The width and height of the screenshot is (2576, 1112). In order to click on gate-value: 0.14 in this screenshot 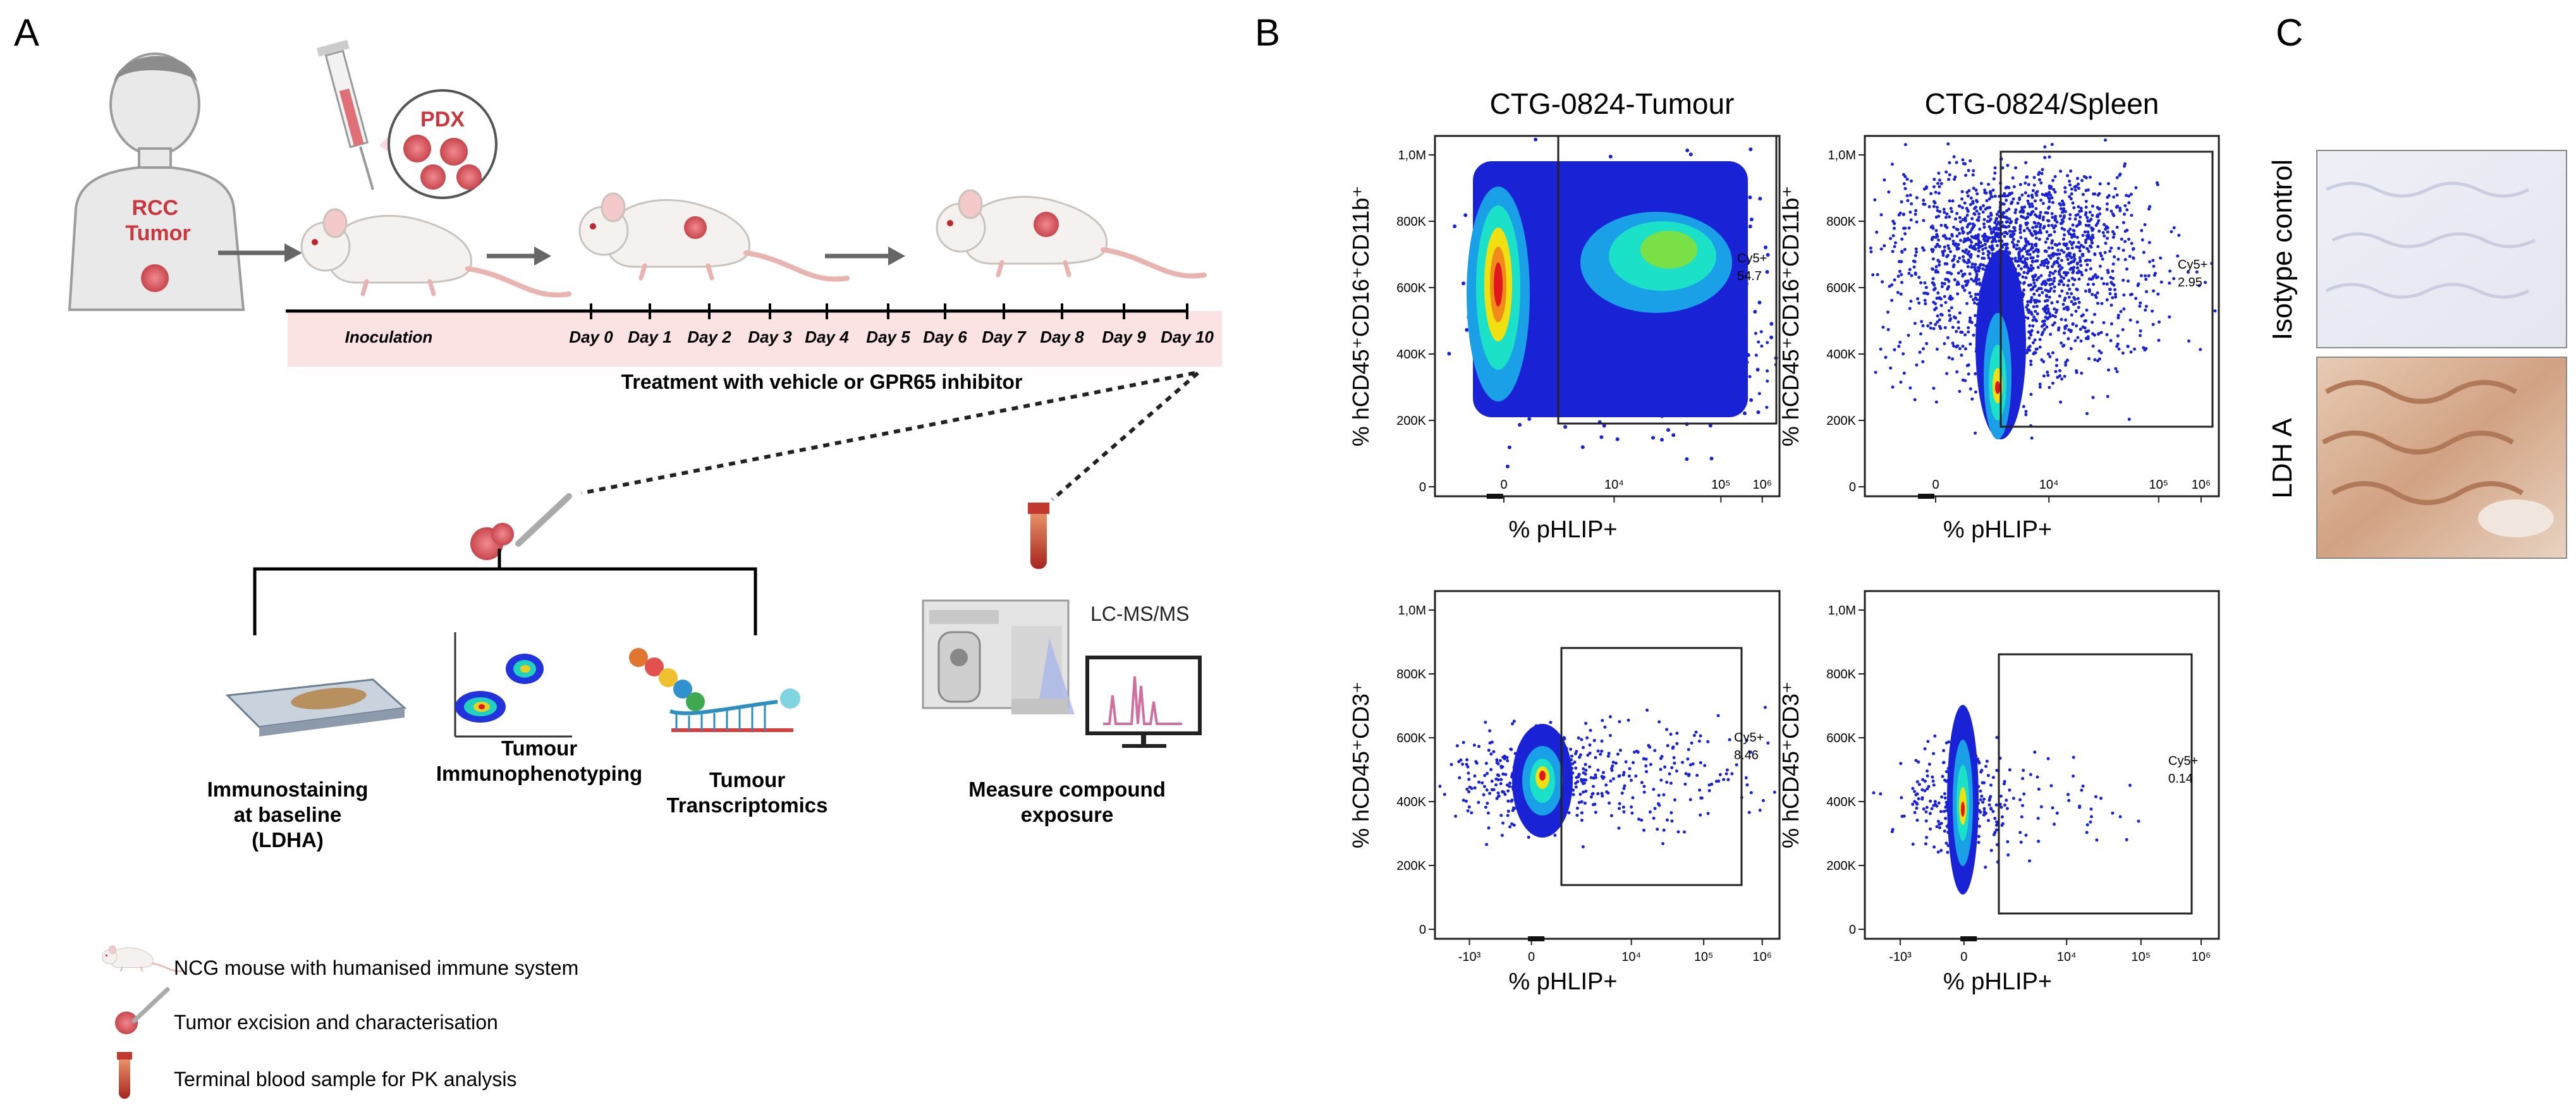, I will do `click(2180, 779)`.